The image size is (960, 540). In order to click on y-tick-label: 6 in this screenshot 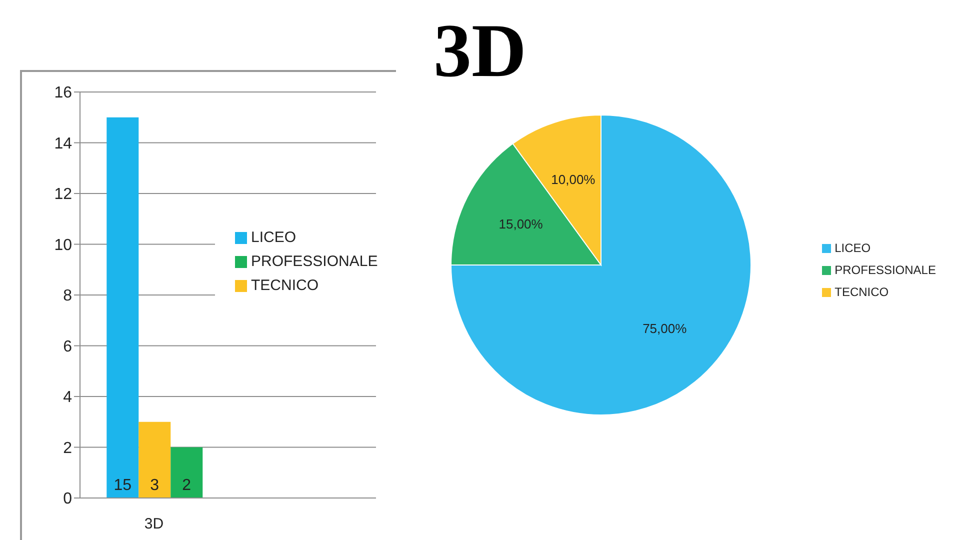, I will do `click(67, 347)`.